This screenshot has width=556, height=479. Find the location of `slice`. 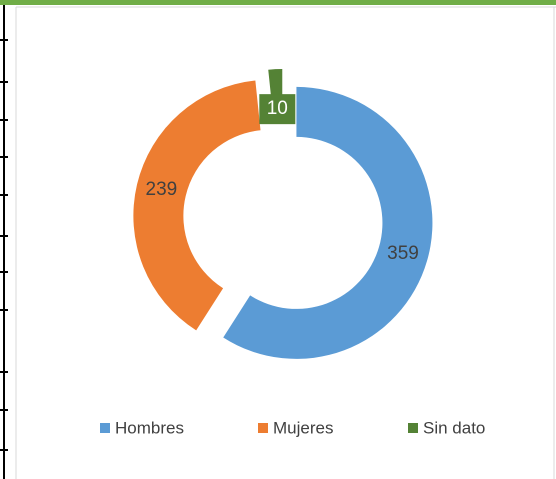

slice is located at coordinates (197, 205).